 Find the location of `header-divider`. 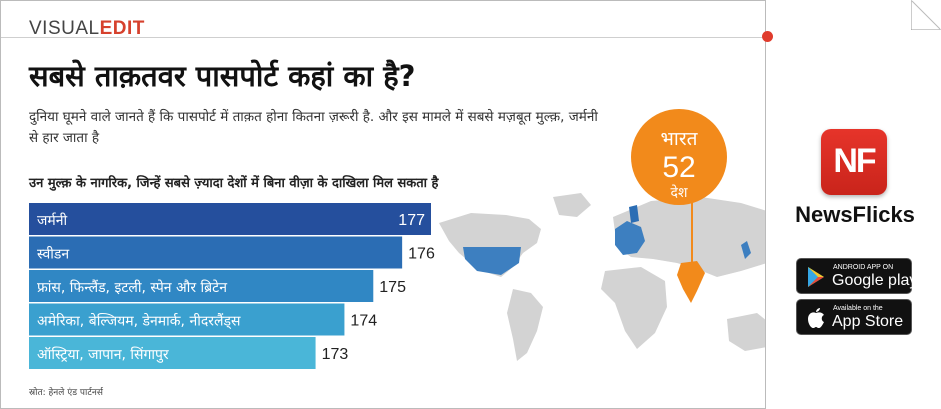

header-divider is located at coordinates (383, 37).